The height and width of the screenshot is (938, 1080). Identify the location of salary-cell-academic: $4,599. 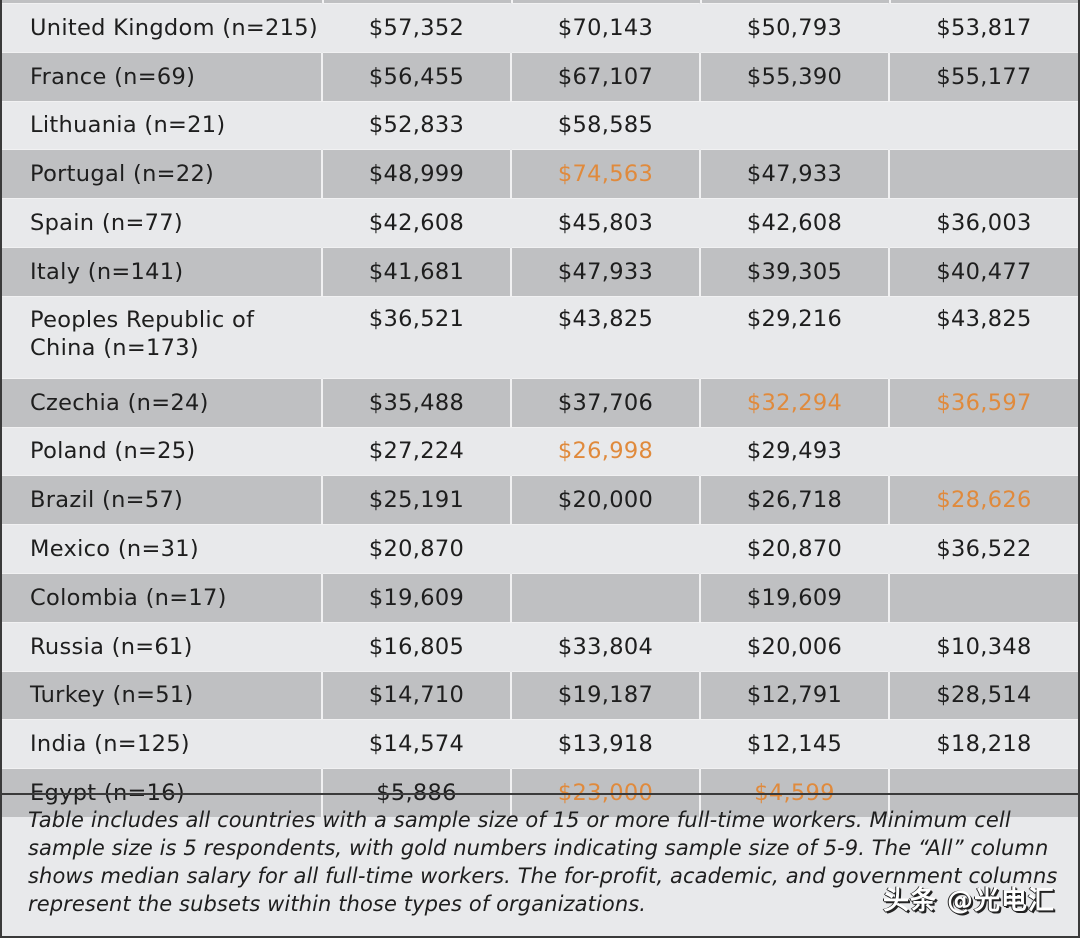
(794, 792).